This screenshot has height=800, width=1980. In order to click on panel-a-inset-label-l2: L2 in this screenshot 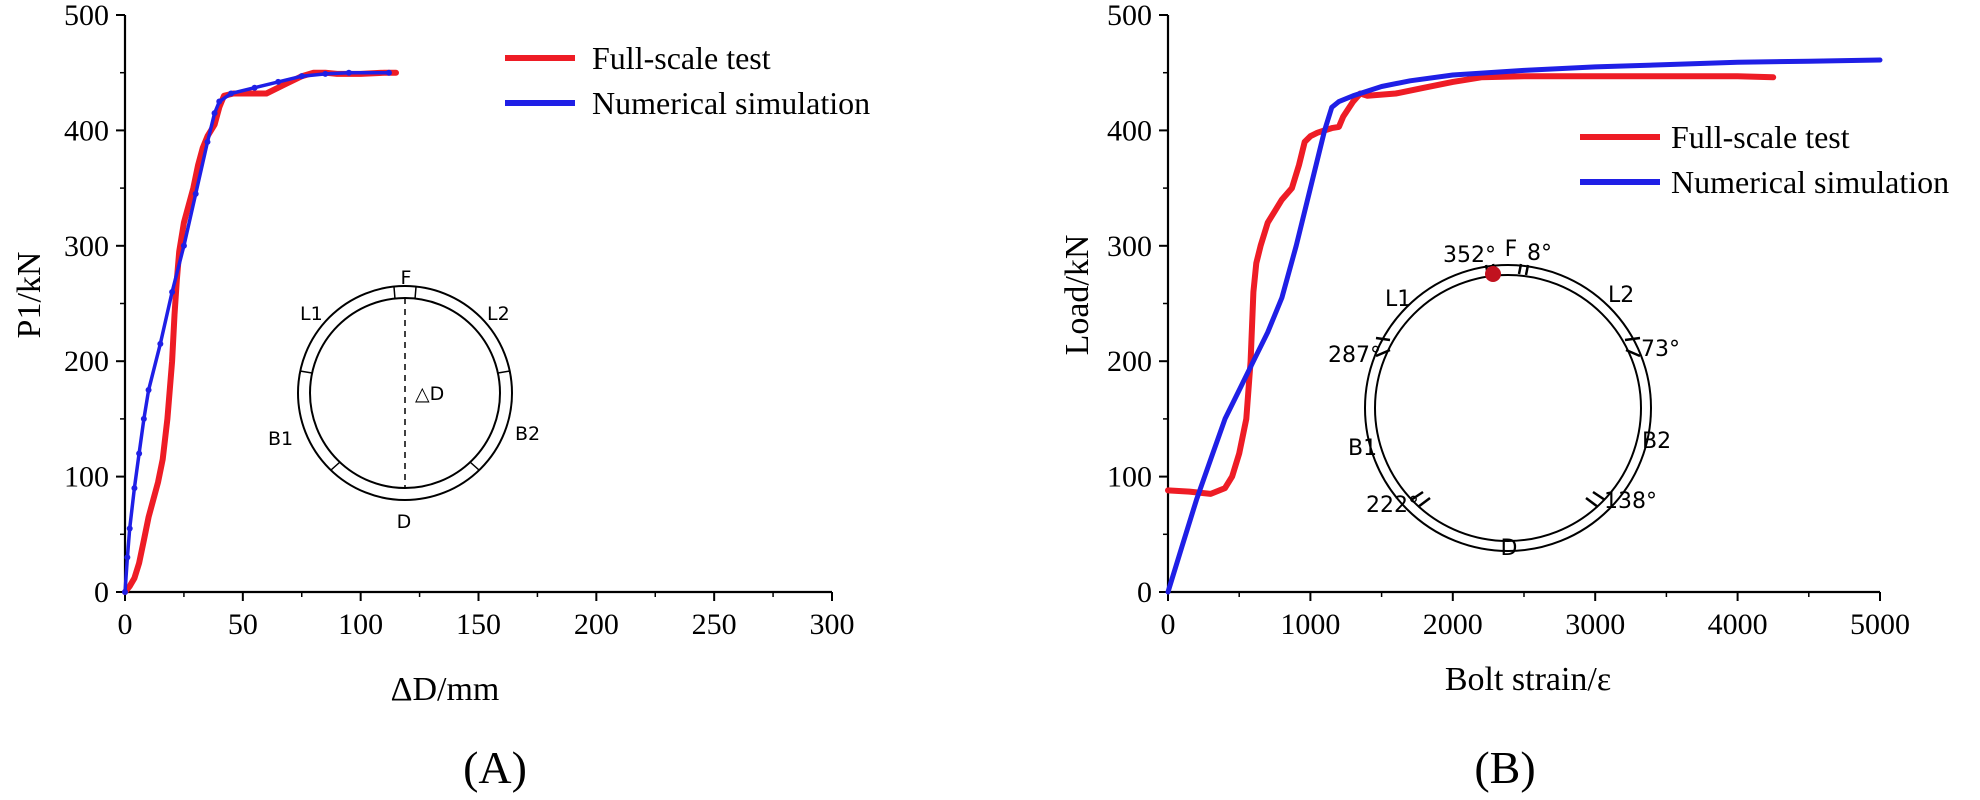, I will do `click(498, 314)`.